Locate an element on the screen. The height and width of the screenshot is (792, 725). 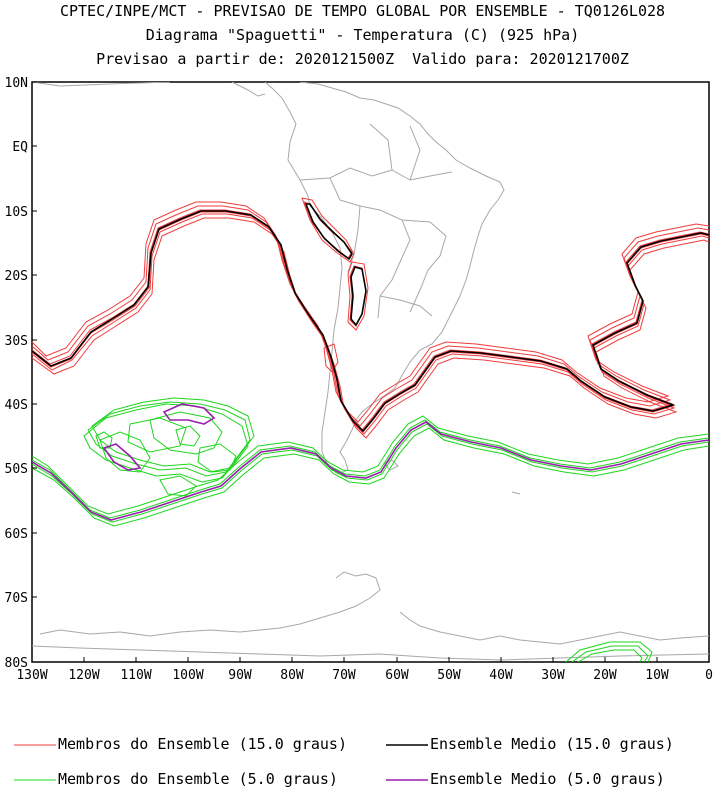
lon-label: 120W is located at coordinates (83, 675).